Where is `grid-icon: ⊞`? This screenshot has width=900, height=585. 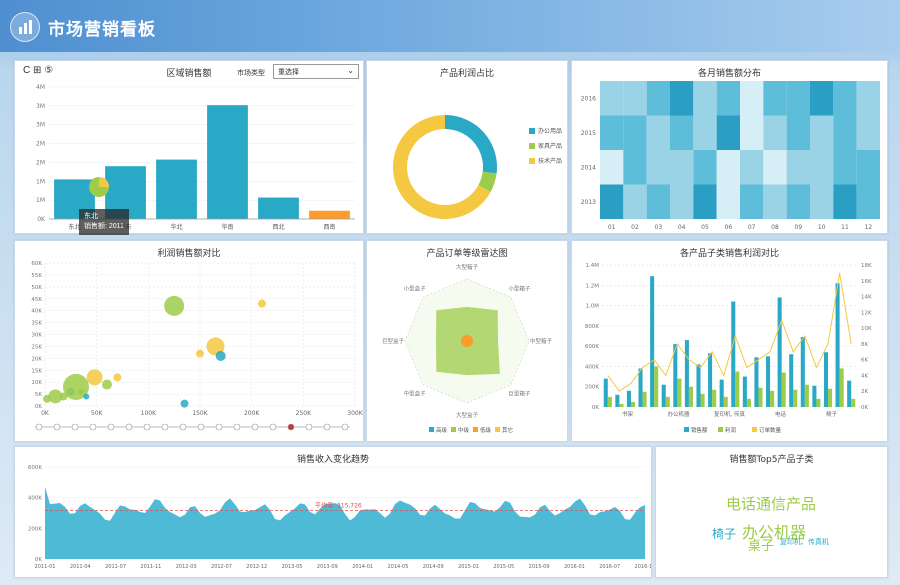
grid-icon: ⊞ is located at coordinates (37, 70).